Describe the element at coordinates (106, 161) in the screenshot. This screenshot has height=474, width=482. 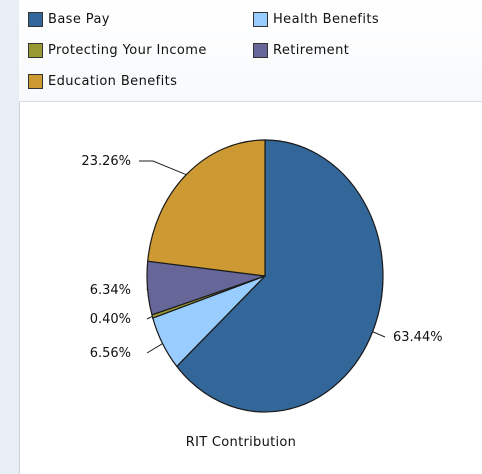
I see `data-label-education-benefits: 23.26%` at that location.